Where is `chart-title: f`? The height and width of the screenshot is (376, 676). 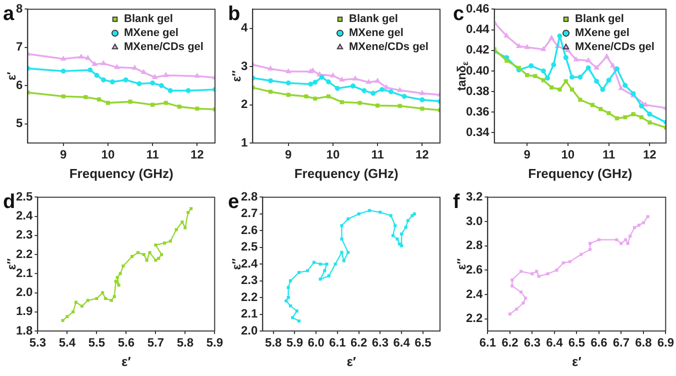 chart-title: f is located at coordinates (456, 202).